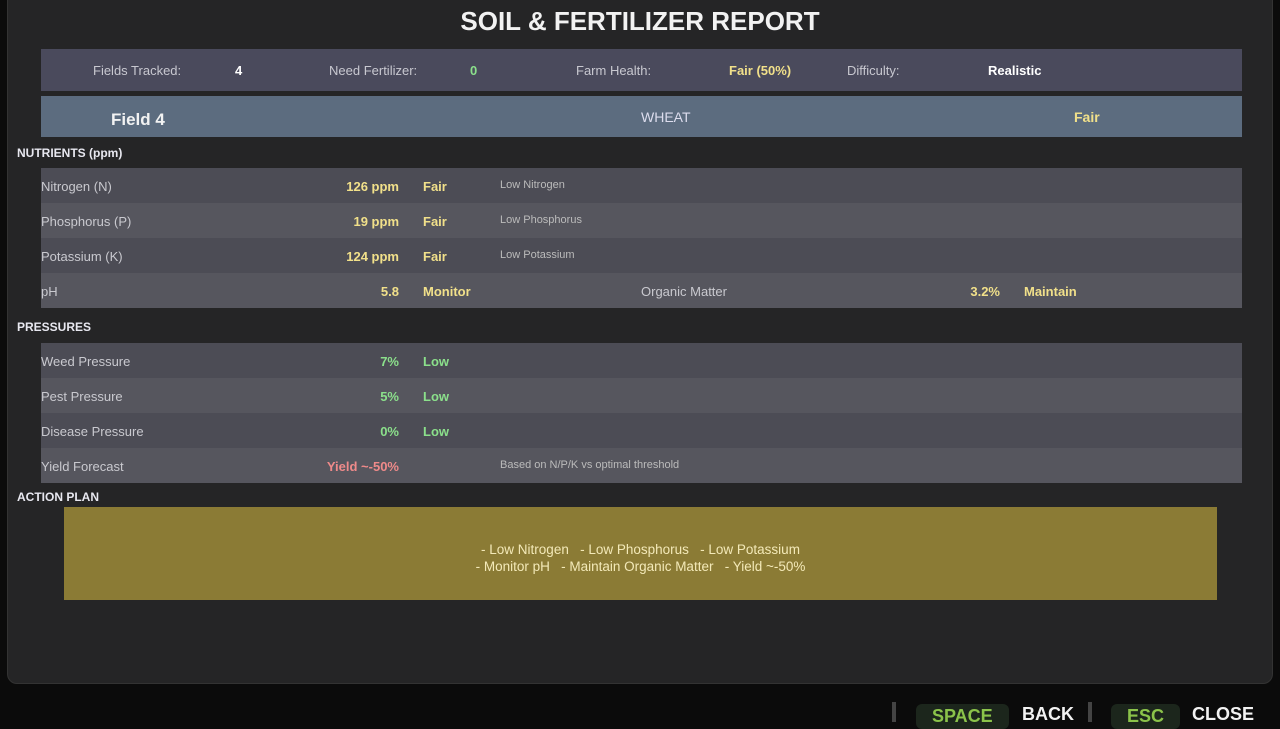 The height and width of the screenshot is (729, 1280). Describe the element at coordinates (641, 360) in the screenshot. I see `pressure-row: Weed Pressure 7% Low` at that location.